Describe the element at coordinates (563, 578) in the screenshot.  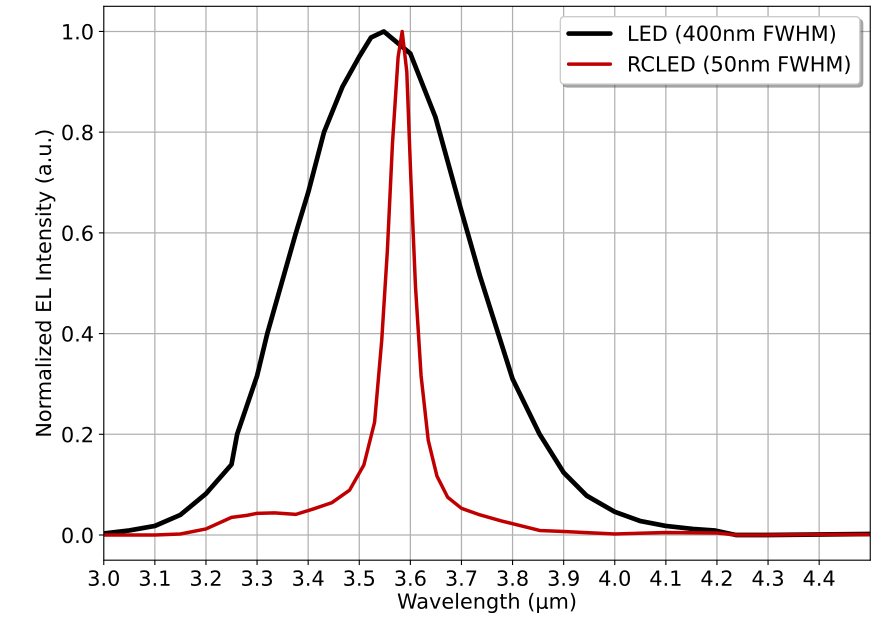
I see `x-tick-label: 3.9` at that location.